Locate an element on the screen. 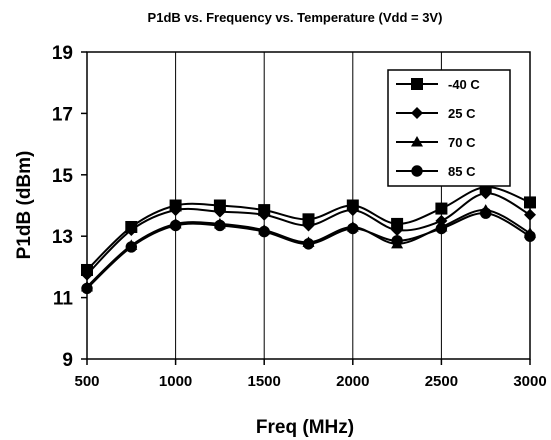 Image resolution: width=551 pixels, height=440 pixels. legend-item: 70 C is located at coordinates (436, 142).